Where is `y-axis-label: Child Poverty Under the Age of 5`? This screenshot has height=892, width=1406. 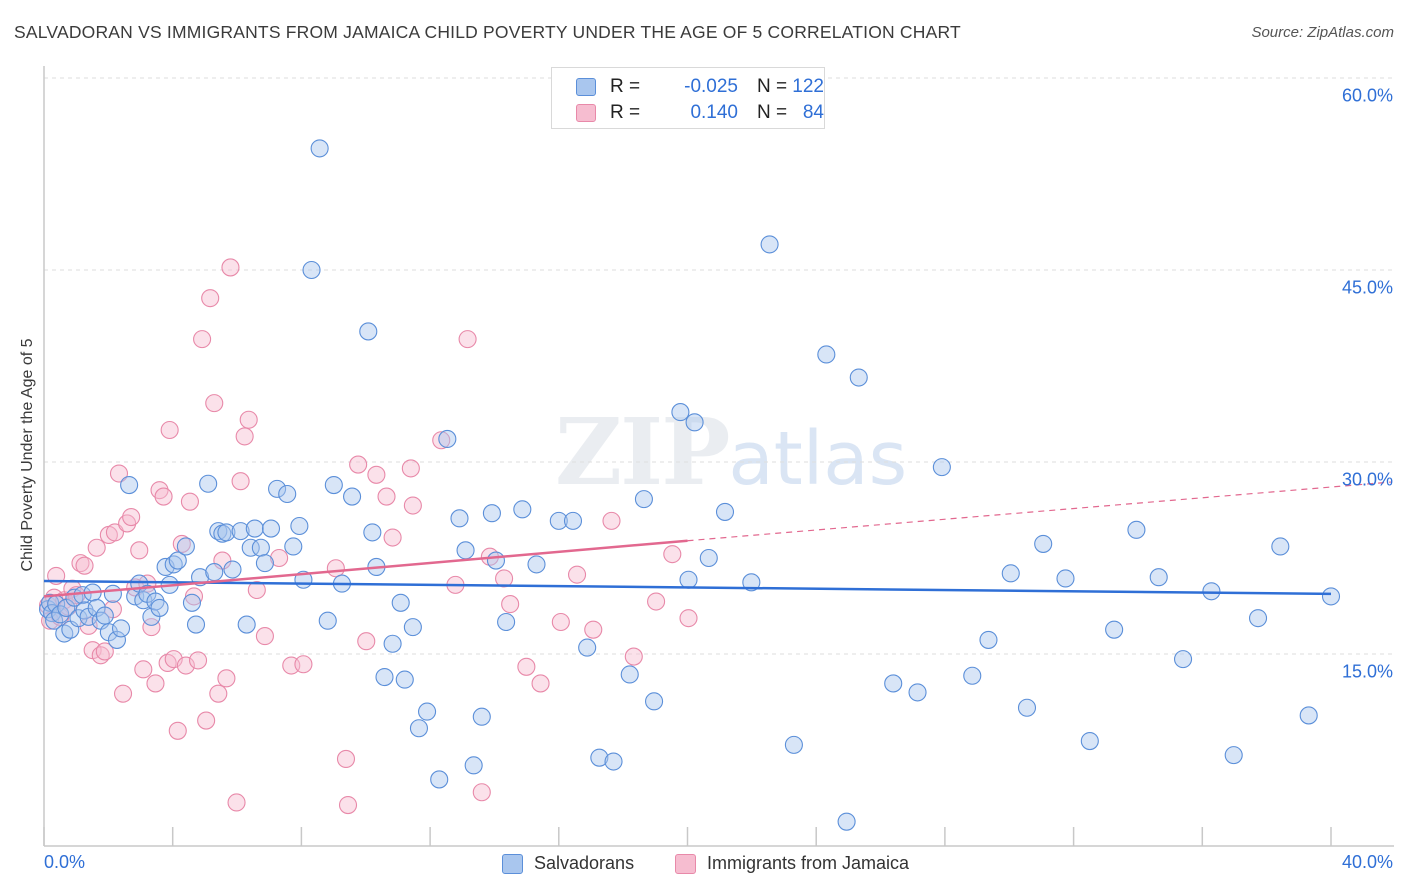
y-axis-label: Child Poverty Under the Age of 5 is located at coordinates (27, 455).